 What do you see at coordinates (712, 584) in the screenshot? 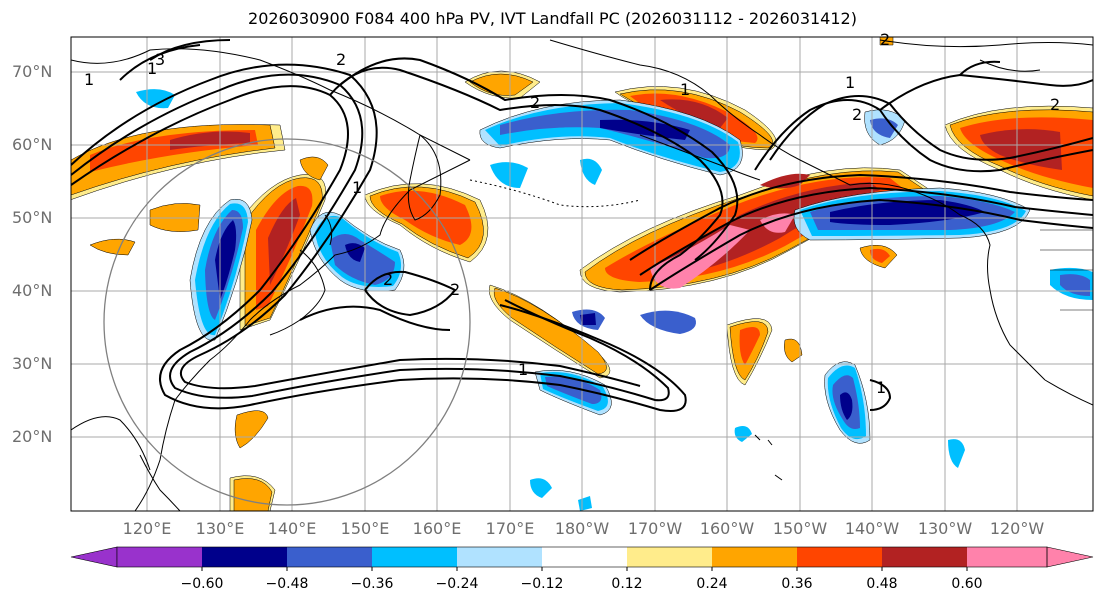
I see `colorbar-tick-label: 0.24` at bounding box center [712, 584].